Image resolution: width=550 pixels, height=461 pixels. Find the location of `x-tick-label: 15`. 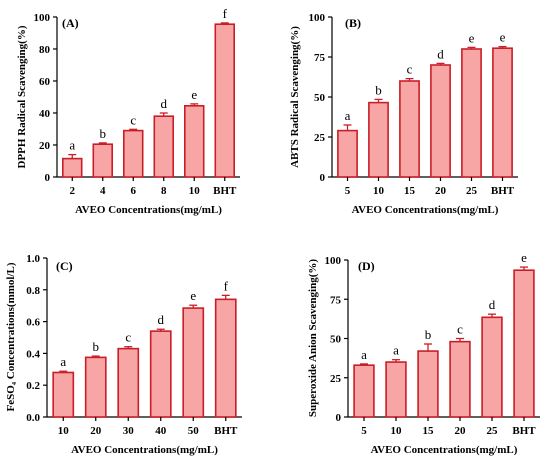

x-tick-label: 15 is located at coordinates (410, 191).